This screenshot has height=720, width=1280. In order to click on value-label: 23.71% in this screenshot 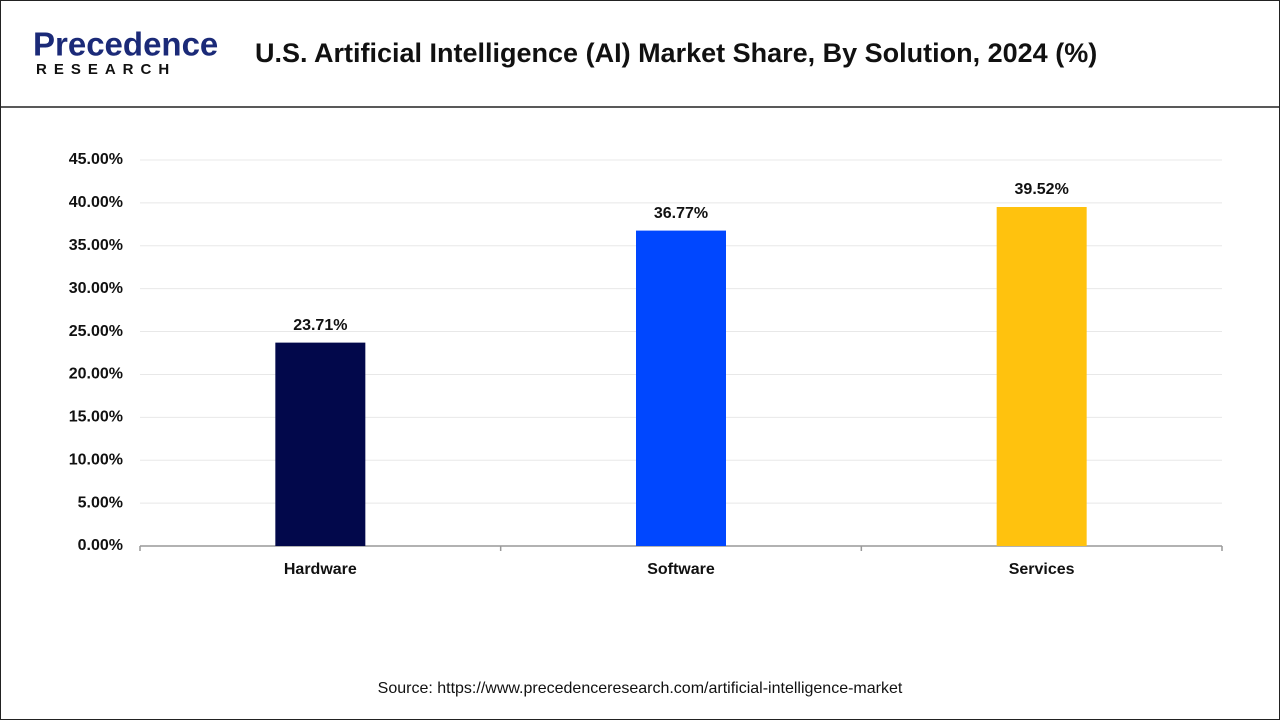, I will do `click(320, 325)`.